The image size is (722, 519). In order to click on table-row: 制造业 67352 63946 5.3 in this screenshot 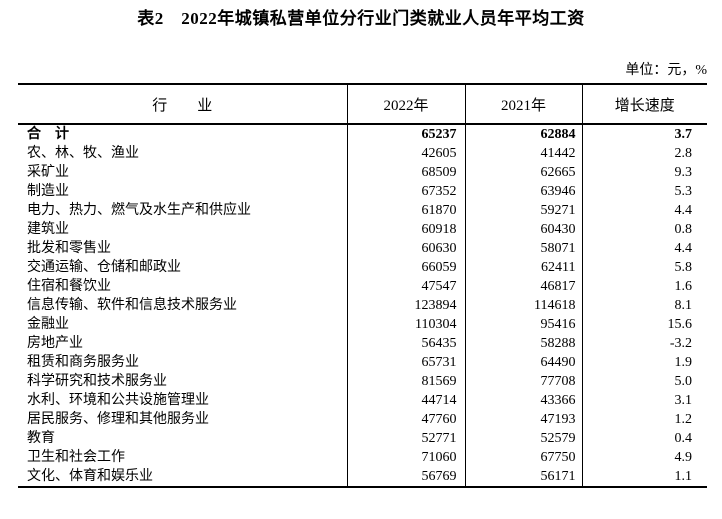, I will do `click(362, 191)`.